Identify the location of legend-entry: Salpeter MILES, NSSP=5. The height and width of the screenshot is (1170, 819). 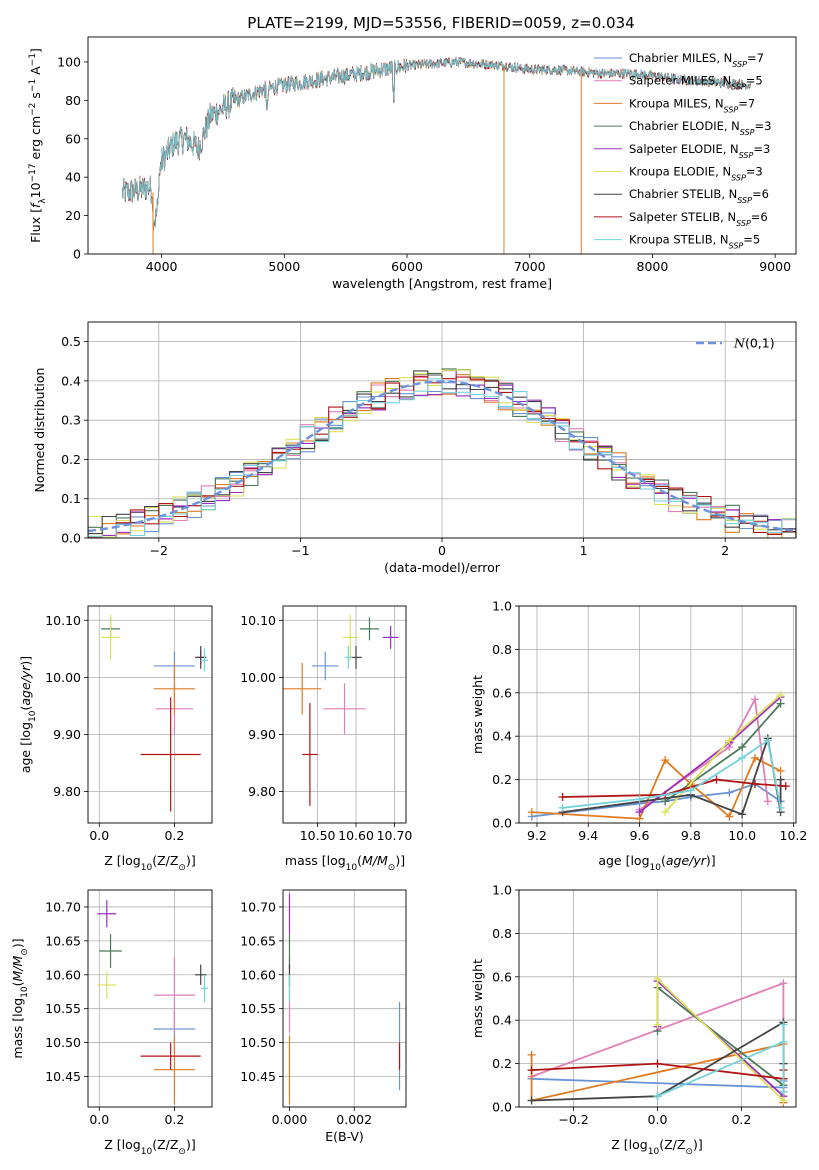
(696, 83).